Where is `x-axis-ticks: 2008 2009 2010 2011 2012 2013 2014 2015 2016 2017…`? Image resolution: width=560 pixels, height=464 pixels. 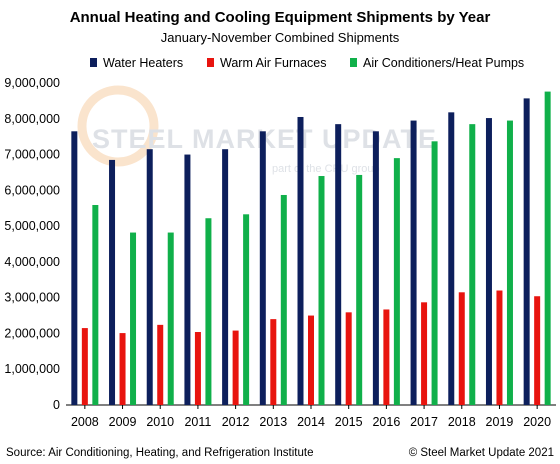 x-axis-ticks: 2008 2009 2010 2011 2012 2013 2014 2015 2016 2017… is located at coordinates (311, 417).